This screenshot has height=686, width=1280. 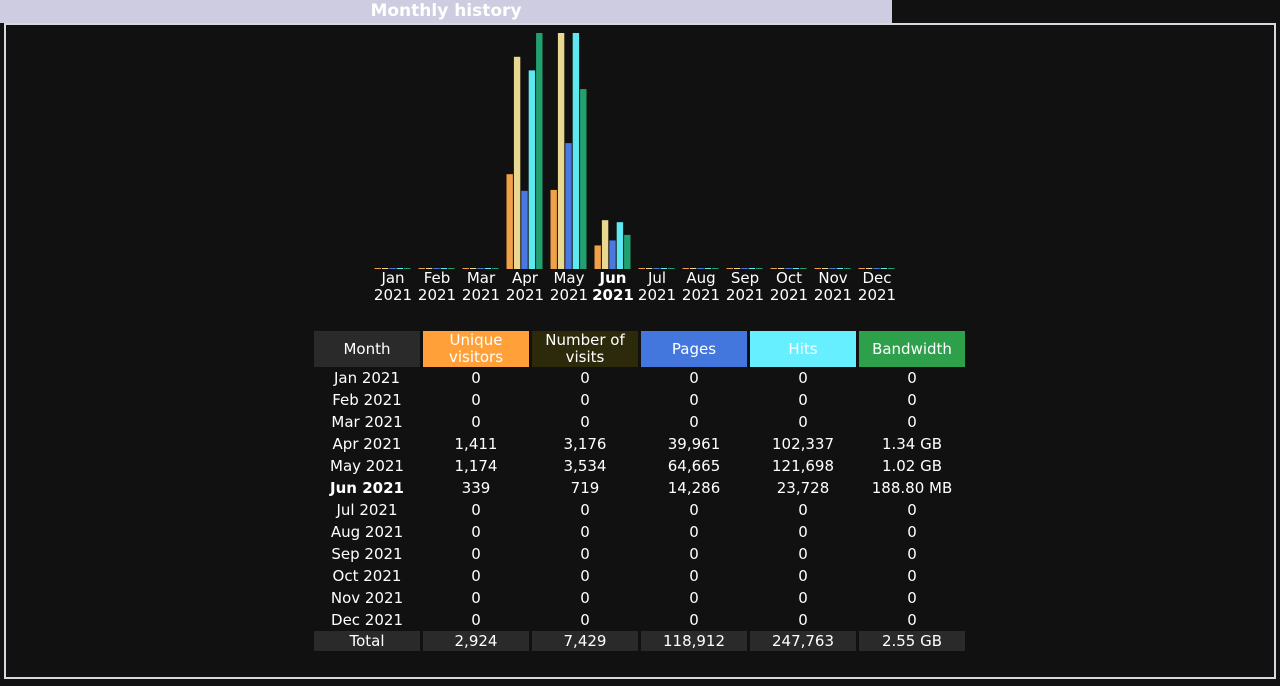 I want to click on cell: Apr 2021, so click(x=367, y=444).